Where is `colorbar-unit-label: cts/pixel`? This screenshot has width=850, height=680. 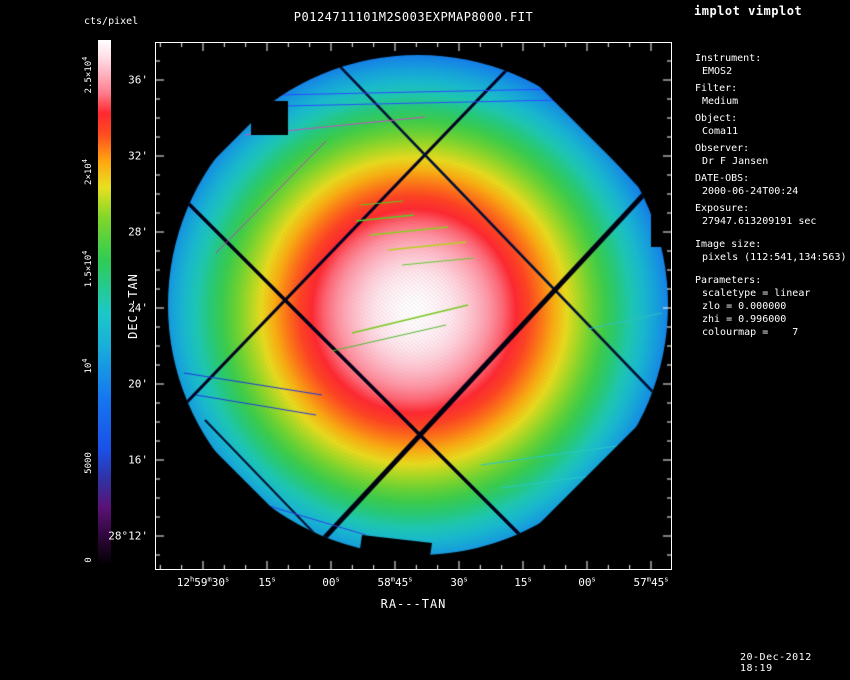 colorbar-unit-label: cts/pixel is located at coordinates (111, 21).